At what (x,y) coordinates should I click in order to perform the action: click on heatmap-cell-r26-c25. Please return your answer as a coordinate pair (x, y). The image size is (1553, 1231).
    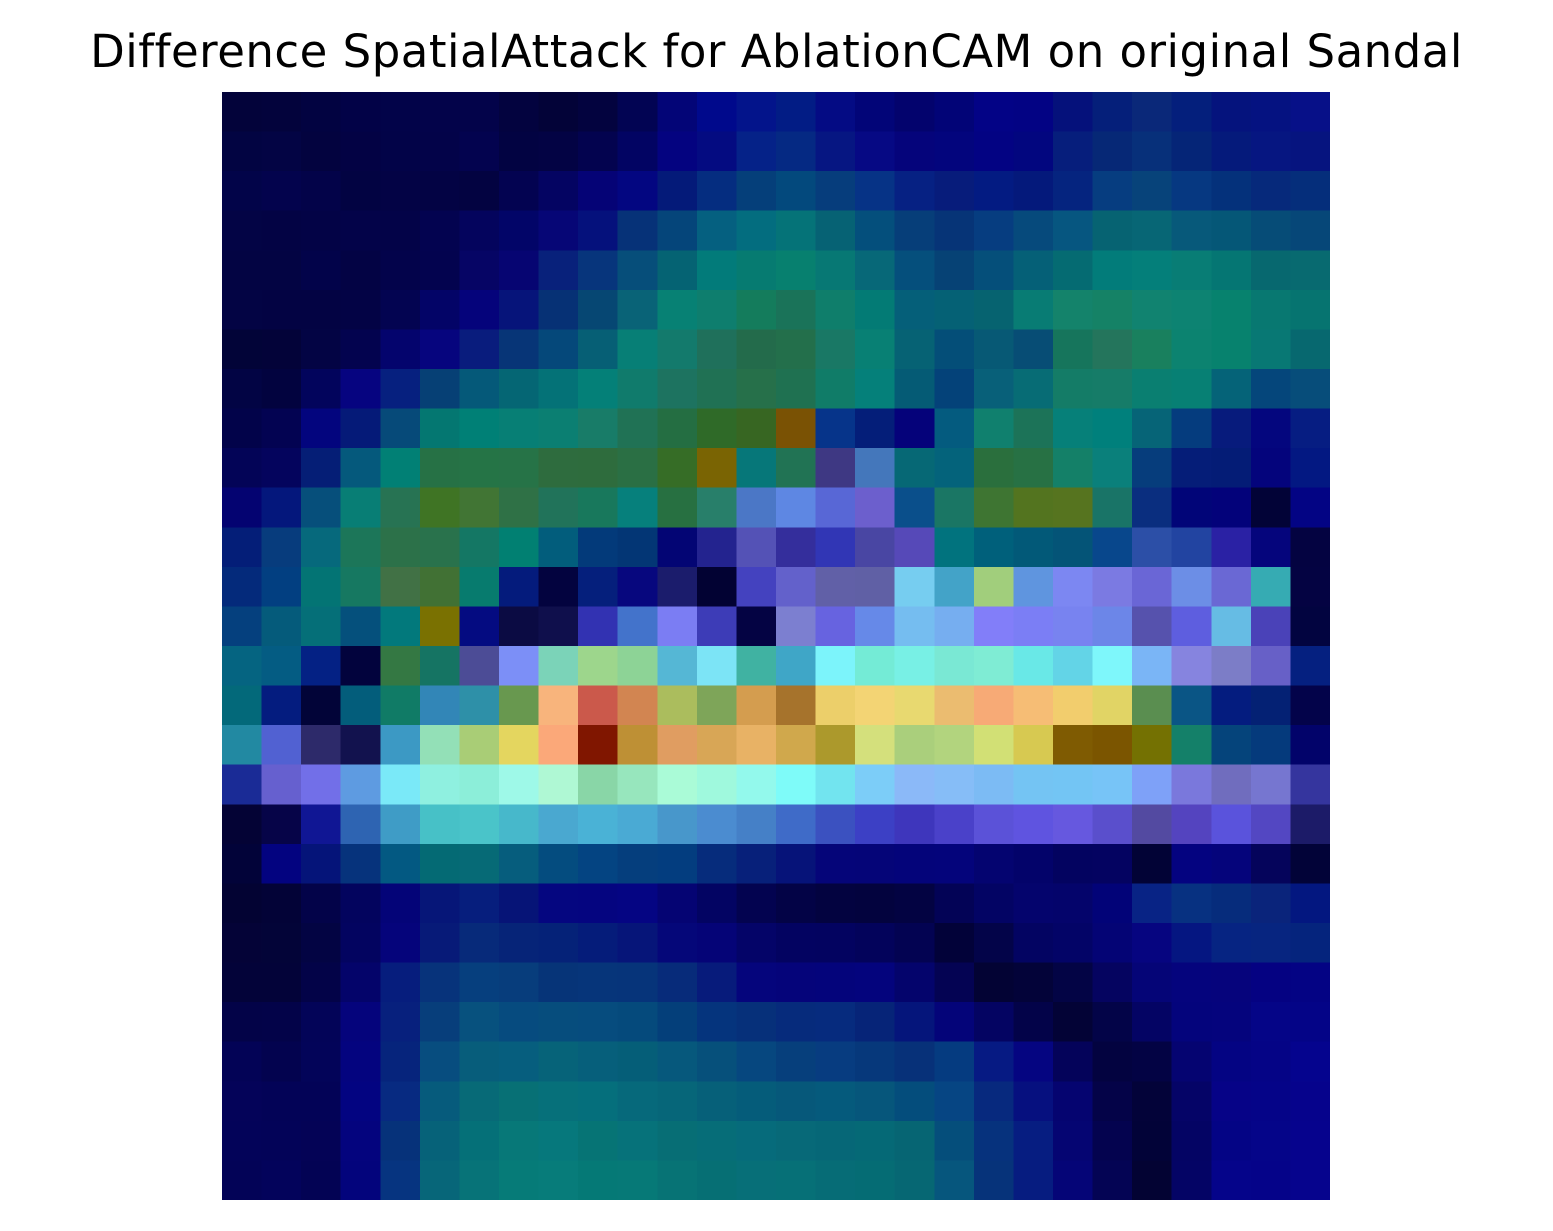
    Looking at the image, I should click on (1231, 1141).